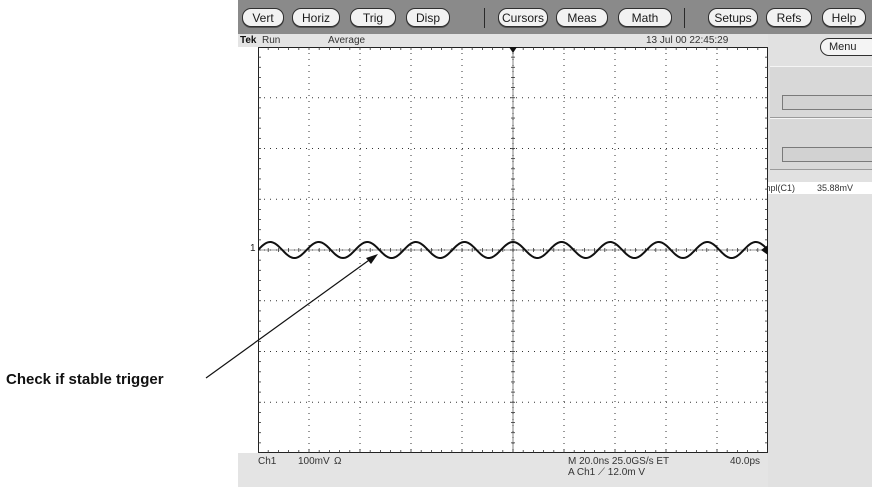  Describe the element at coordinates (607, 472) in the screenshot. I see `trigger-readout: A Ch1 ⟋ 12.0m V` at that location.